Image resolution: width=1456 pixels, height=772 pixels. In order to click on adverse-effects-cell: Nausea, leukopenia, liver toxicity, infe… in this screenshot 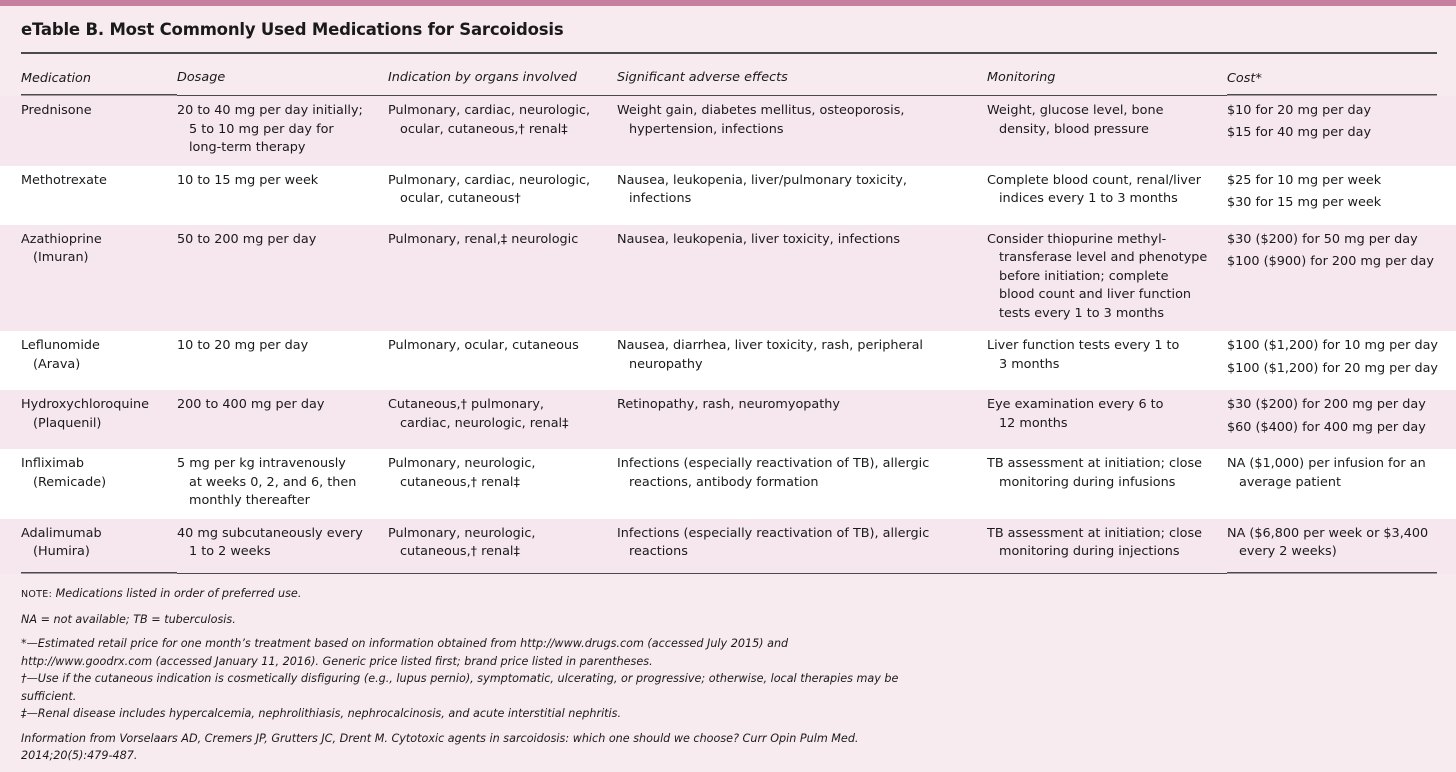, I will do `click(802, 277)`.